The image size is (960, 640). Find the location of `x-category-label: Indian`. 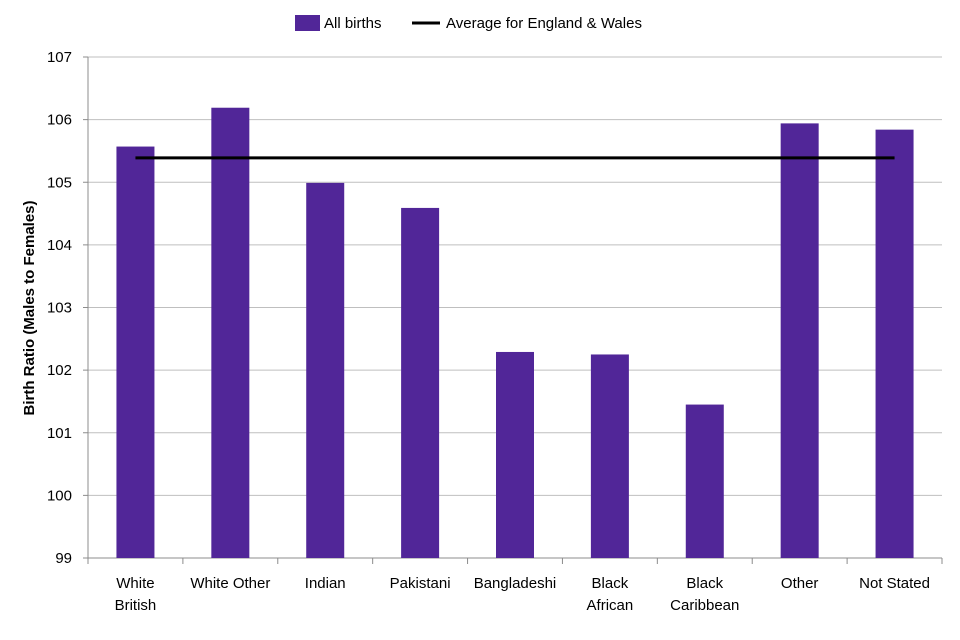

x-category-label: Indian is located at coordinates (325, 583).